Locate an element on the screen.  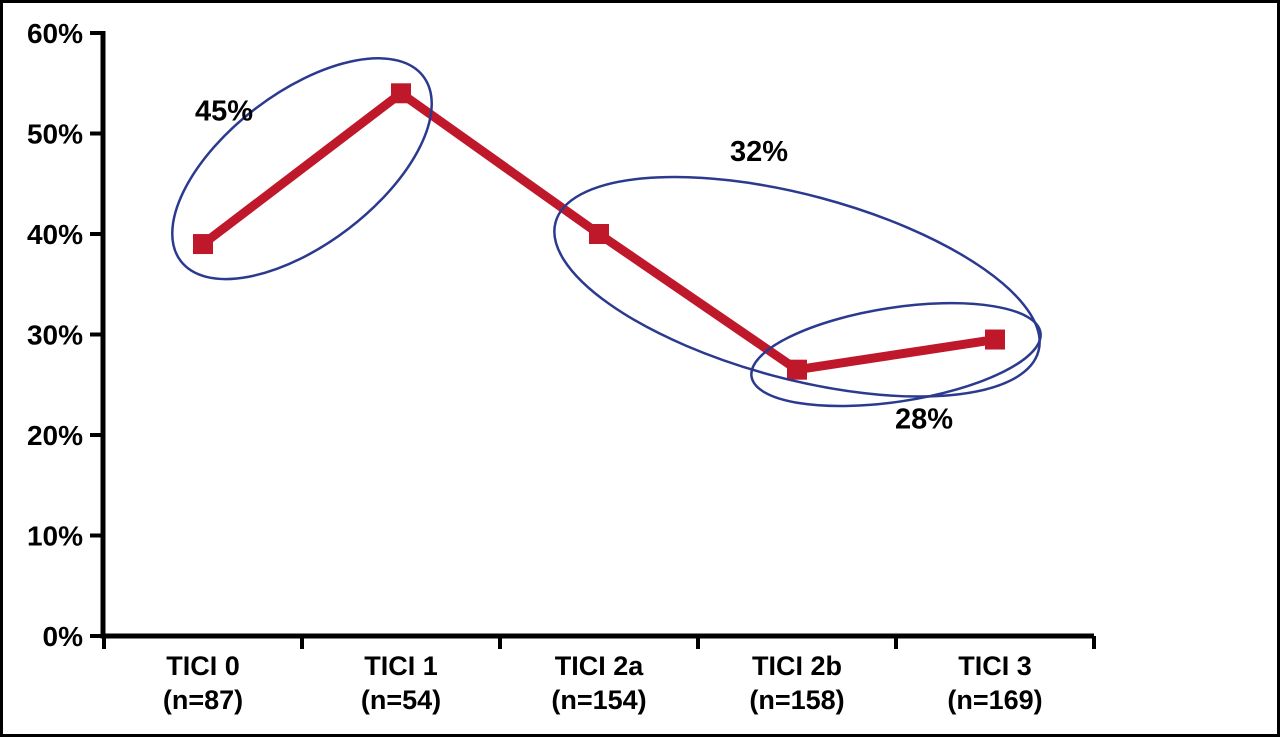
x-axis-category-label: TICI 1 is located at coordinates (401, 666).